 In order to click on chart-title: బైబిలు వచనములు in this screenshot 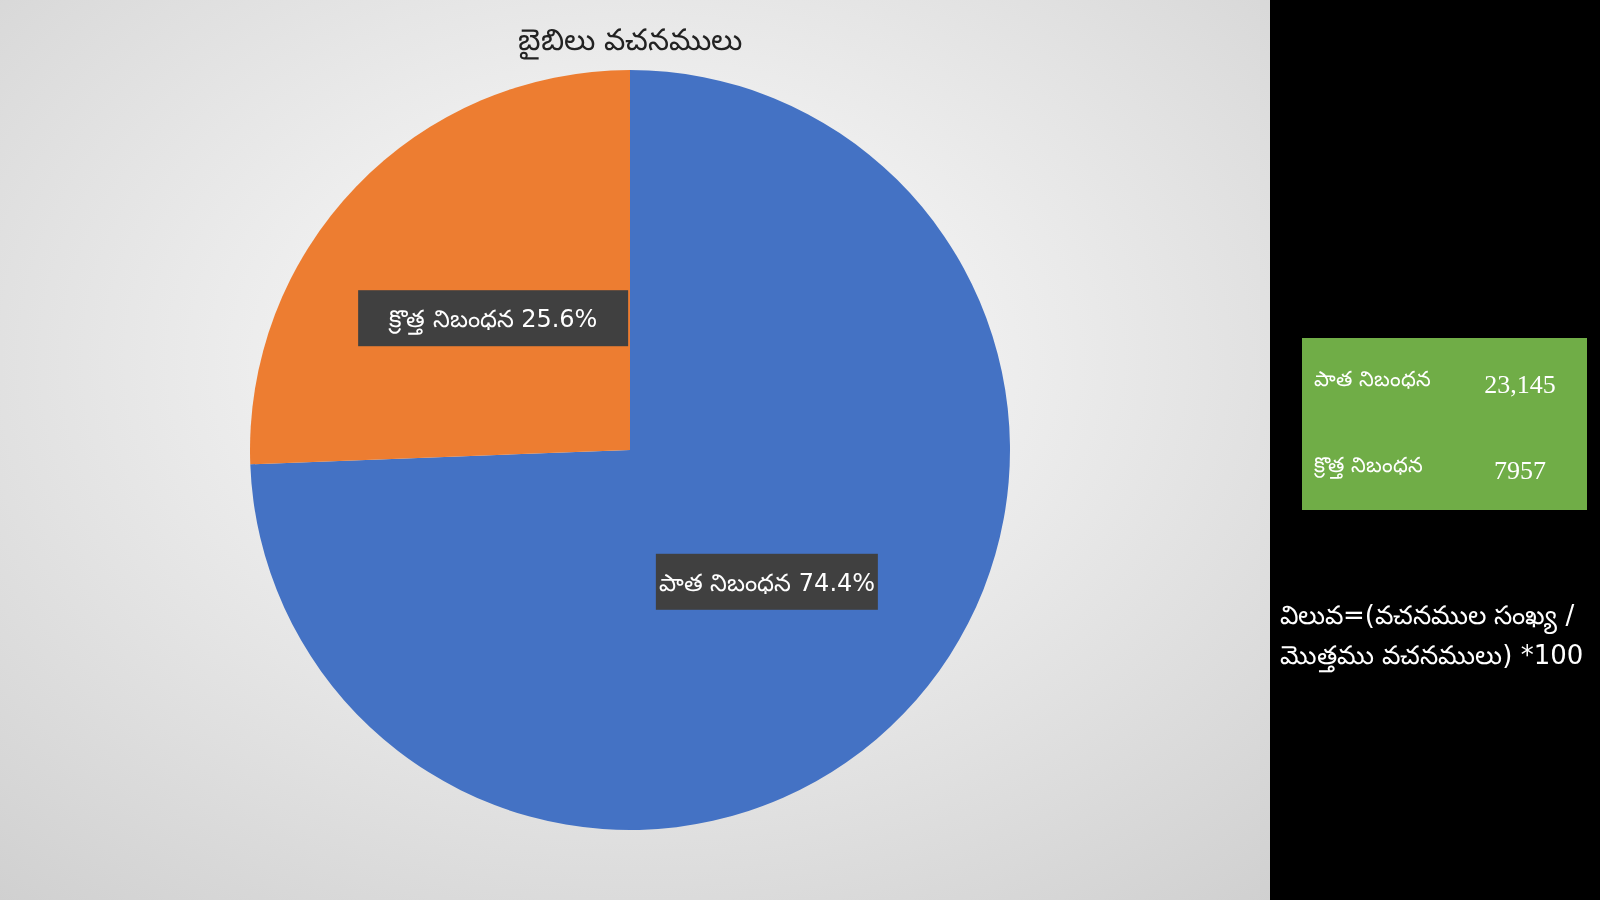, I will do `click(630, 41)`.